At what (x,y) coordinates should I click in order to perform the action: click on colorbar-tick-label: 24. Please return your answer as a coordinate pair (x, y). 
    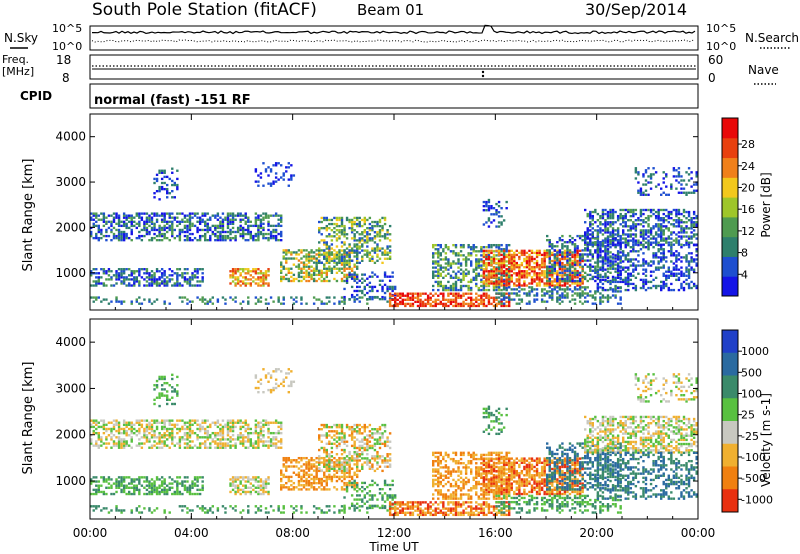
    Looking at the image, I should click on (748, 166).